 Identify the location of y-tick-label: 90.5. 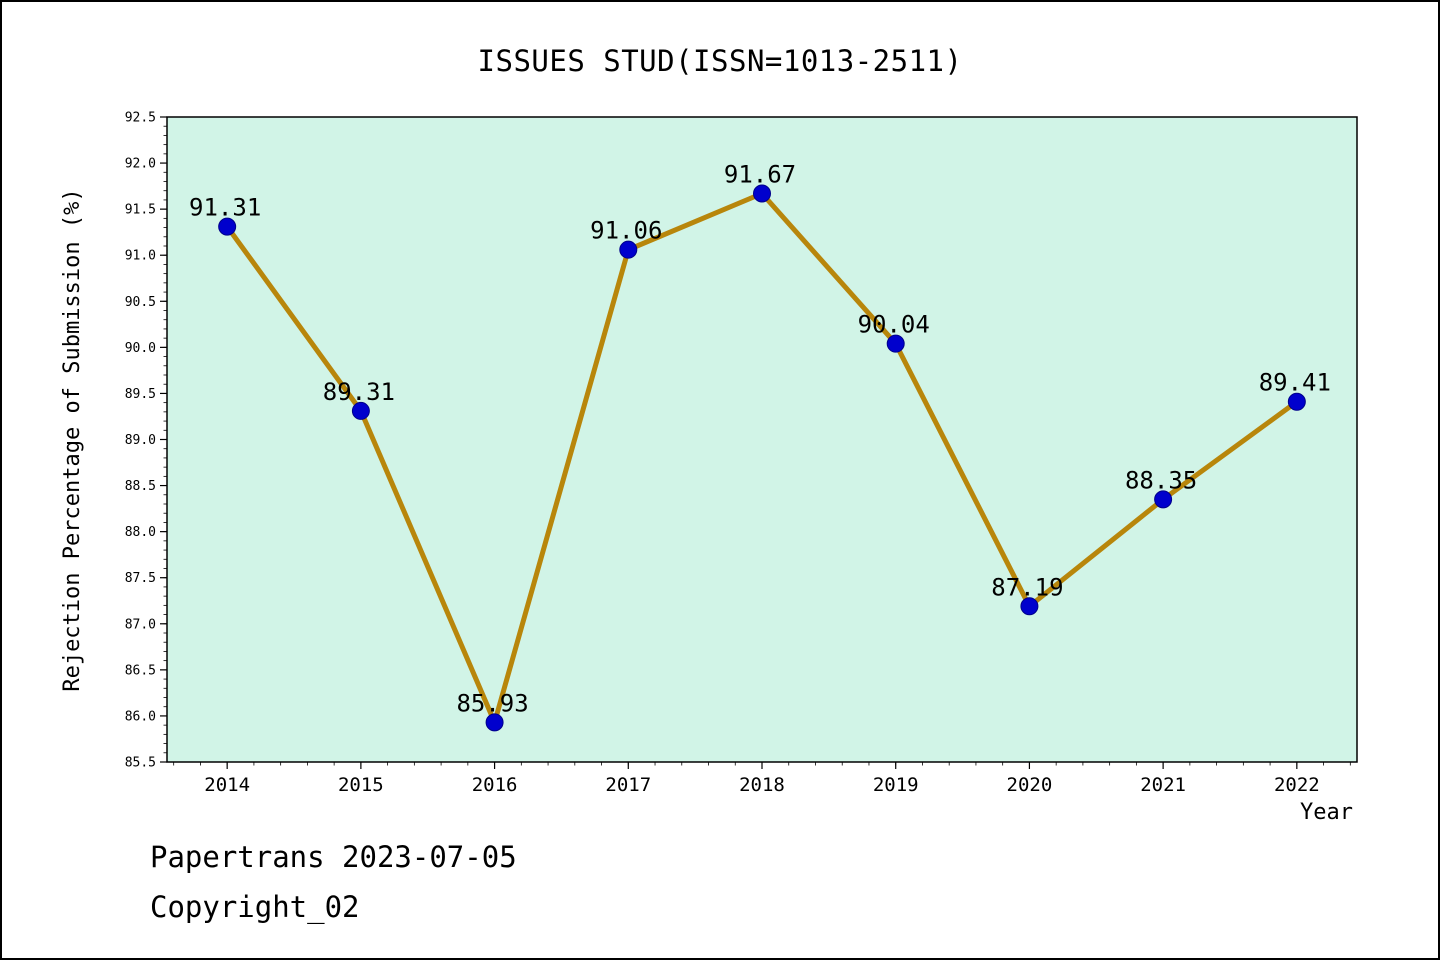
(140, 302).